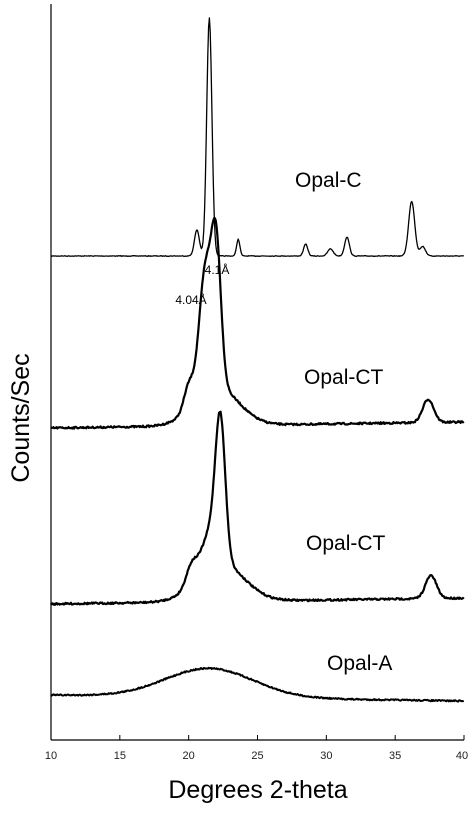 This screenshot has width=474, height=814. Describe the element at coordinates (120, 756) in the screenshot. I see `x-tick-label-15: 15` at that location.